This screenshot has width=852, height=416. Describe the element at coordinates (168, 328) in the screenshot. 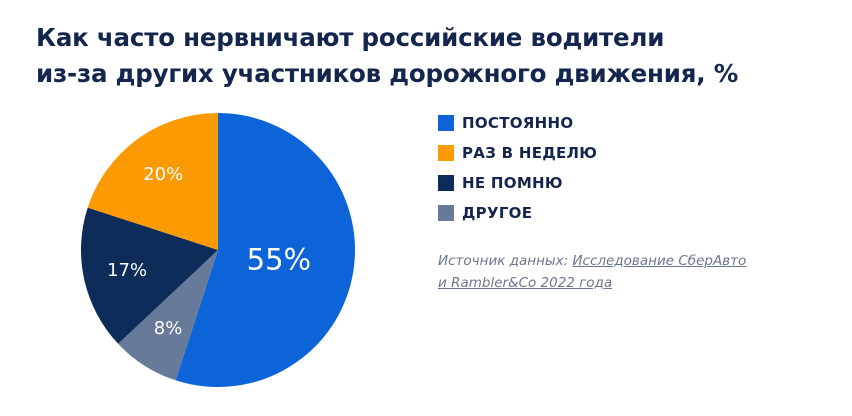

I see `pie-label-drugoe: 8%` at that location.